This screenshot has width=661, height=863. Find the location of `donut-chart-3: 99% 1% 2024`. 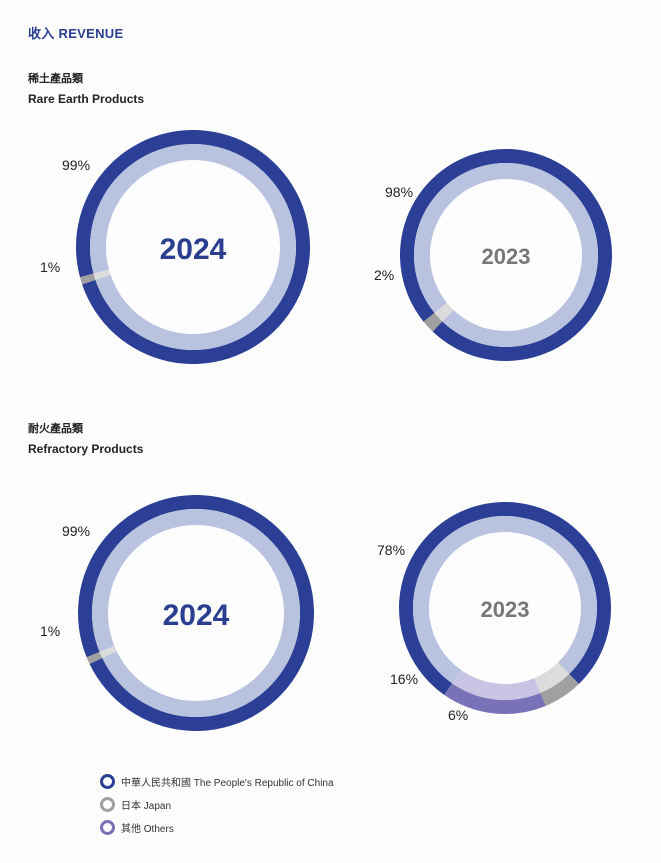

donut-chart-3: 99% 1% 2024 is located at coordinates (177, 613).